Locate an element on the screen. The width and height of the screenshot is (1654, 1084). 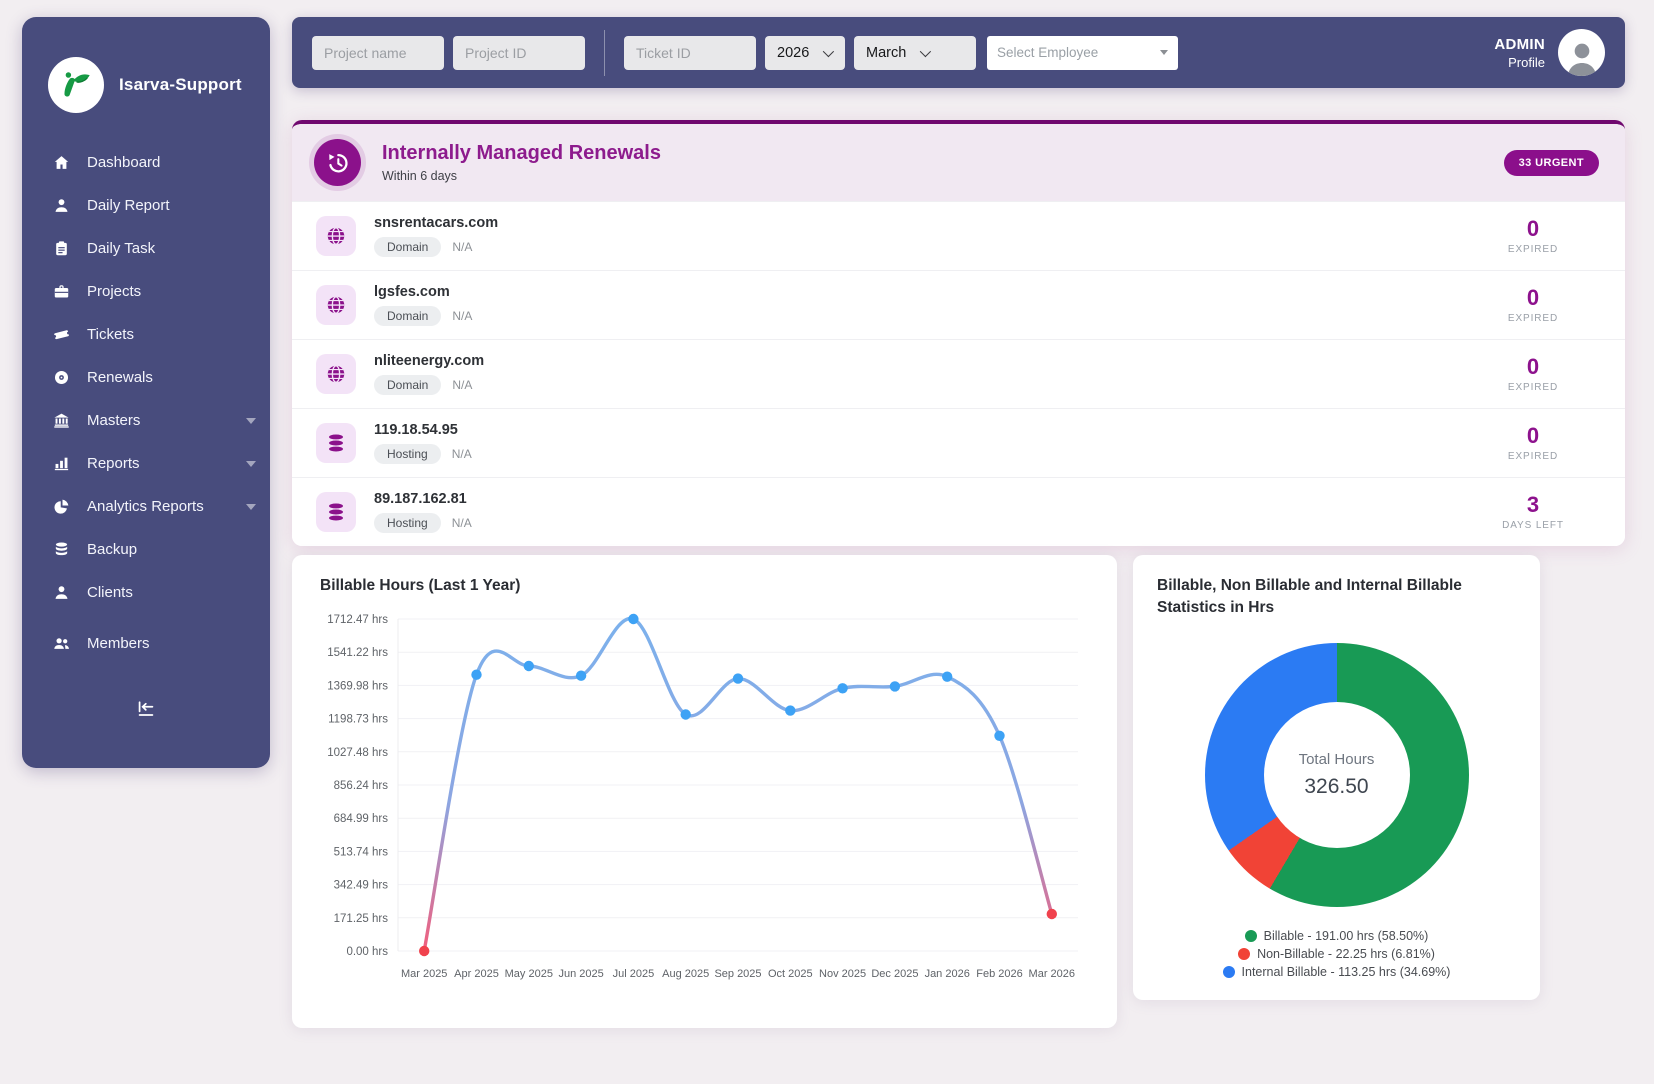
svg-text: 513.74 hrs is located at coordinates (361, 852).